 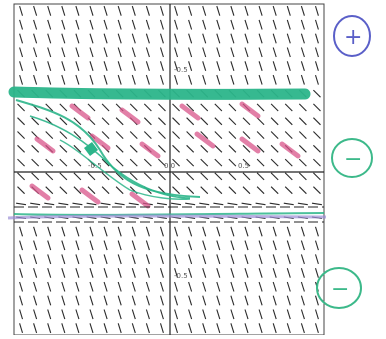 I want to click on minus-symbol-middle: −, so click(x=353, y=159).